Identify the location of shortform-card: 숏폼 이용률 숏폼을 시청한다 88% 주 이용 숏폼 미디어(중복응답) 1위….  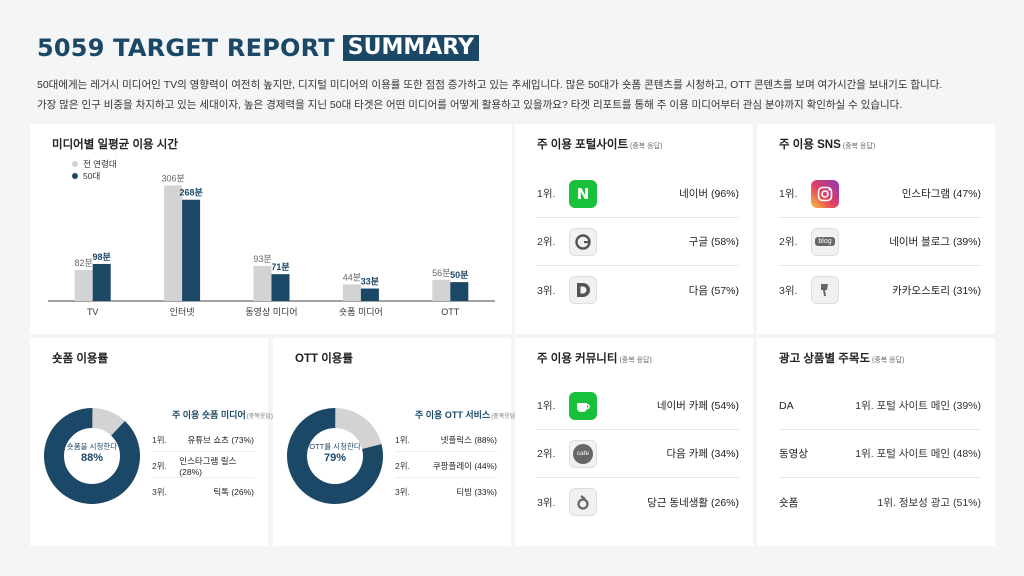
(151, 442).